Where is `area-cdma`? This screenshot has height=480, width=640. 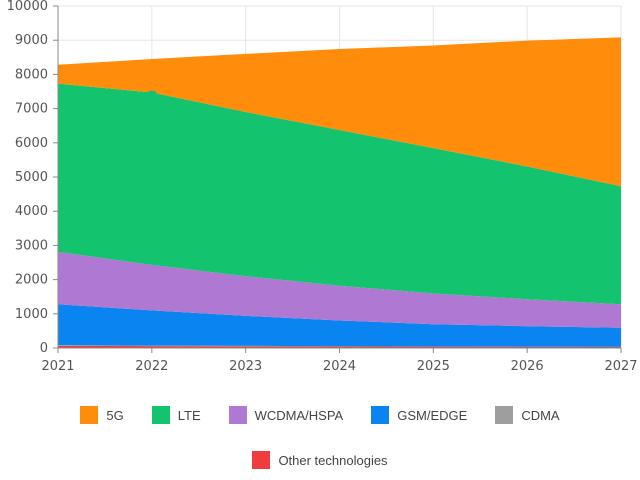
area-cdma is located at coordinates (339, 346).